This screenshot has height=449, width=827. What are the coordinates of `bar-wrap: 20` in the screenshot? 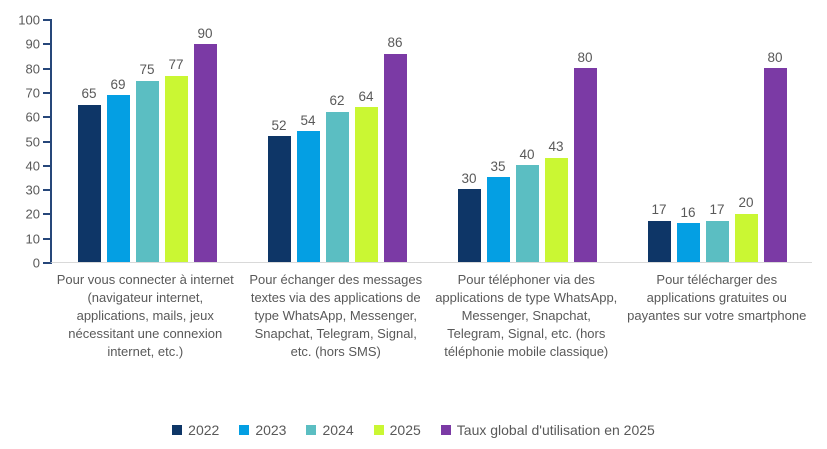 It's located at (746, 141).